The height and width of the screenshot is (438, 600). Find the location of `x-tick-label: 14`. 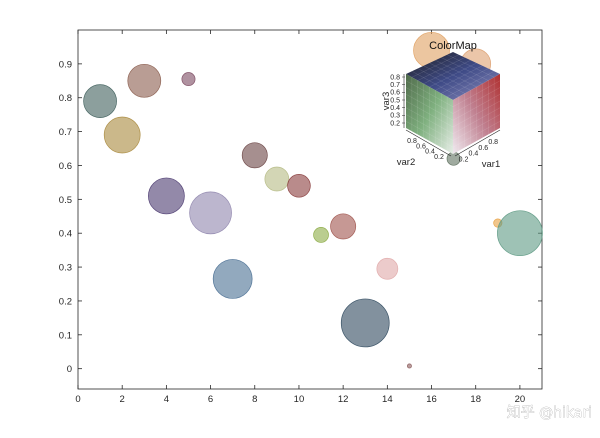

x-tick-label: 14 is located at coordinates (387, 399).